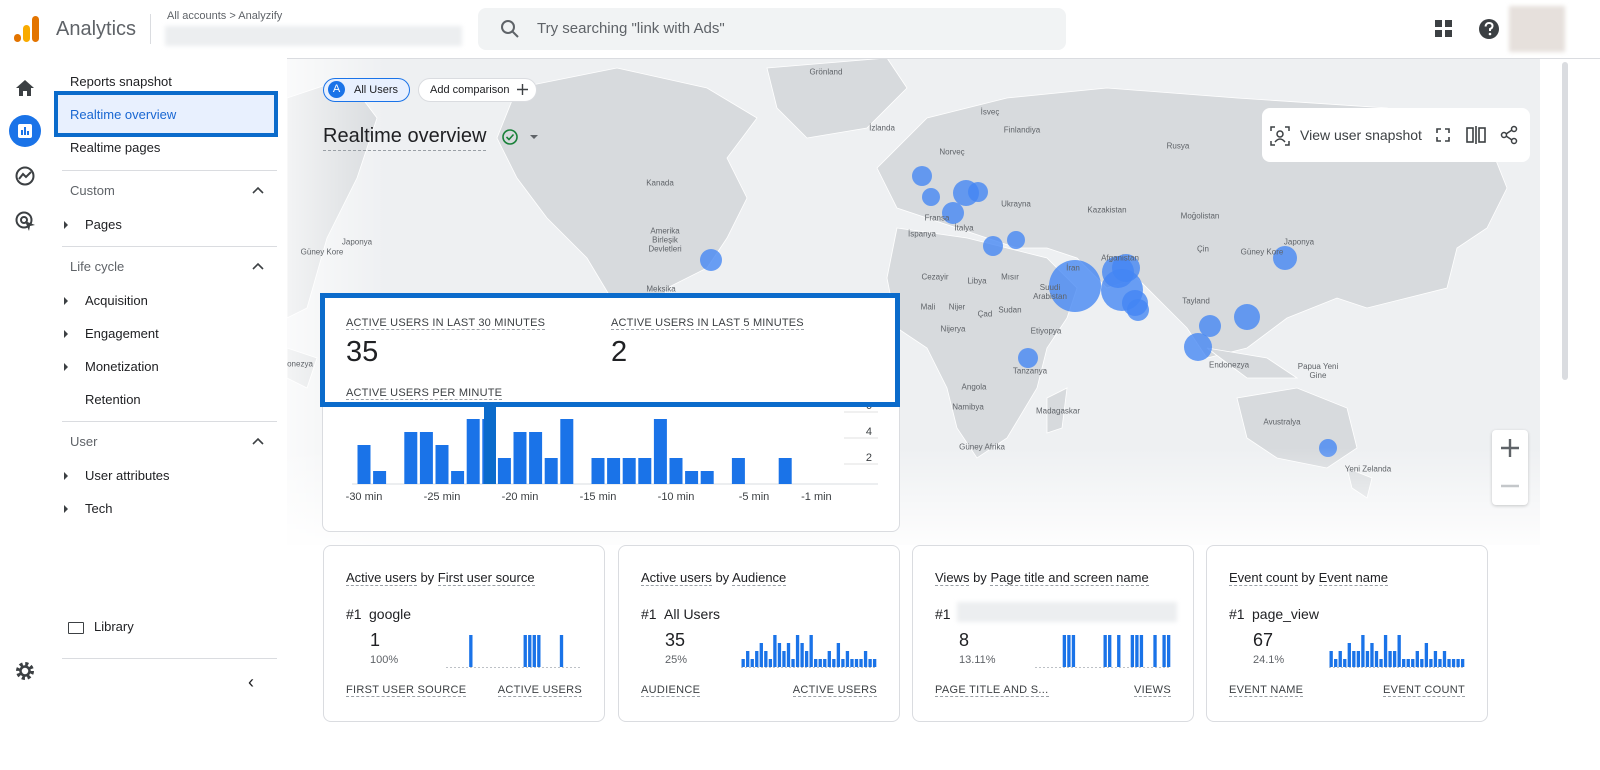 The height and width of the screenshot is (770, 1600). Describe the element at coordinates (92, 190) in the screenshot. I see `nav-section-title: Custom` at that location.